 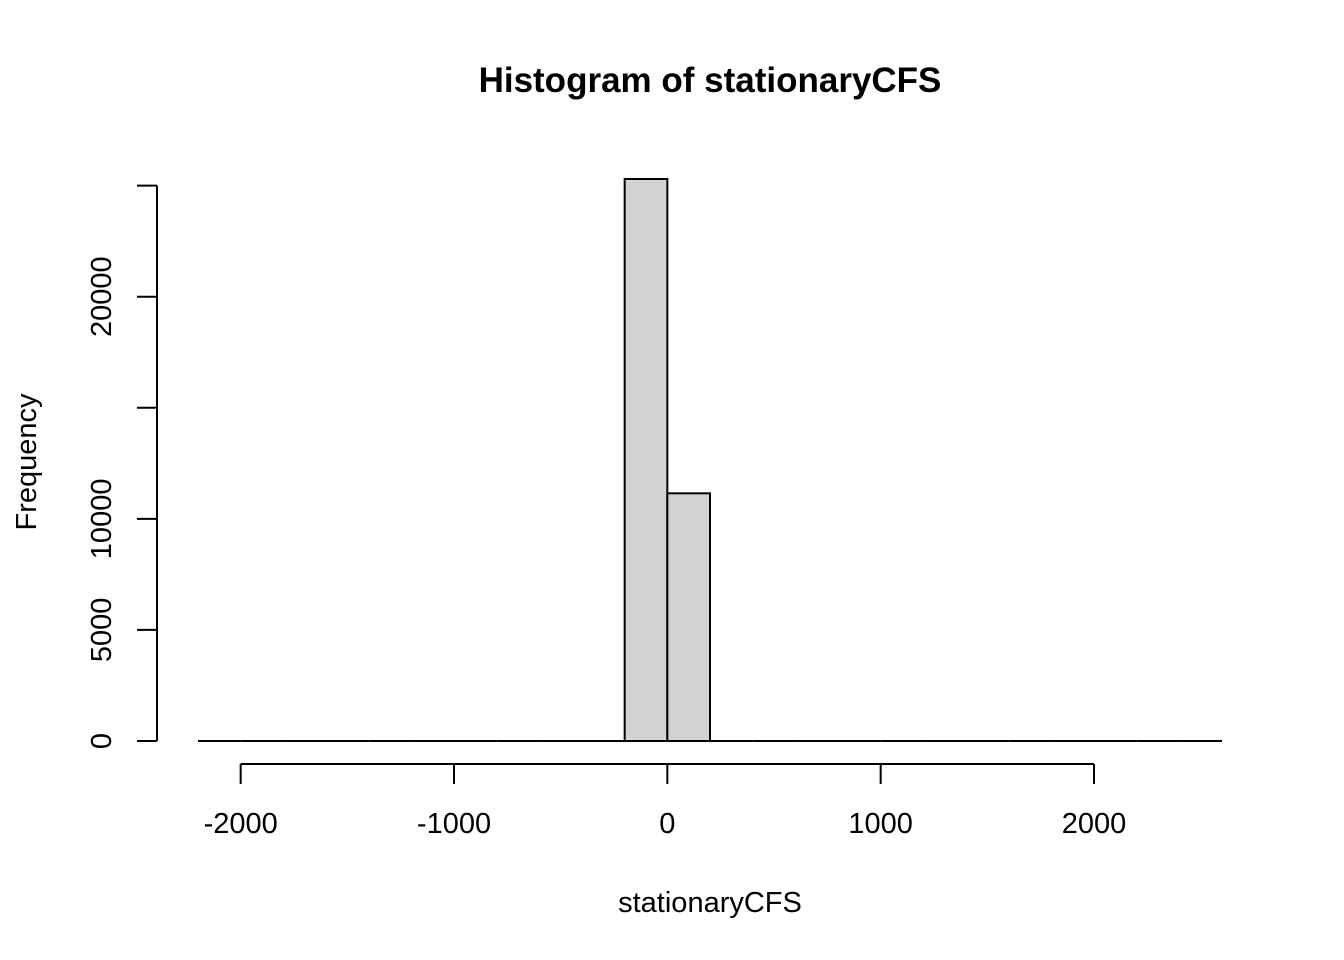 I want to click on y-tick-label: 10000, so click(x=102, y=519).